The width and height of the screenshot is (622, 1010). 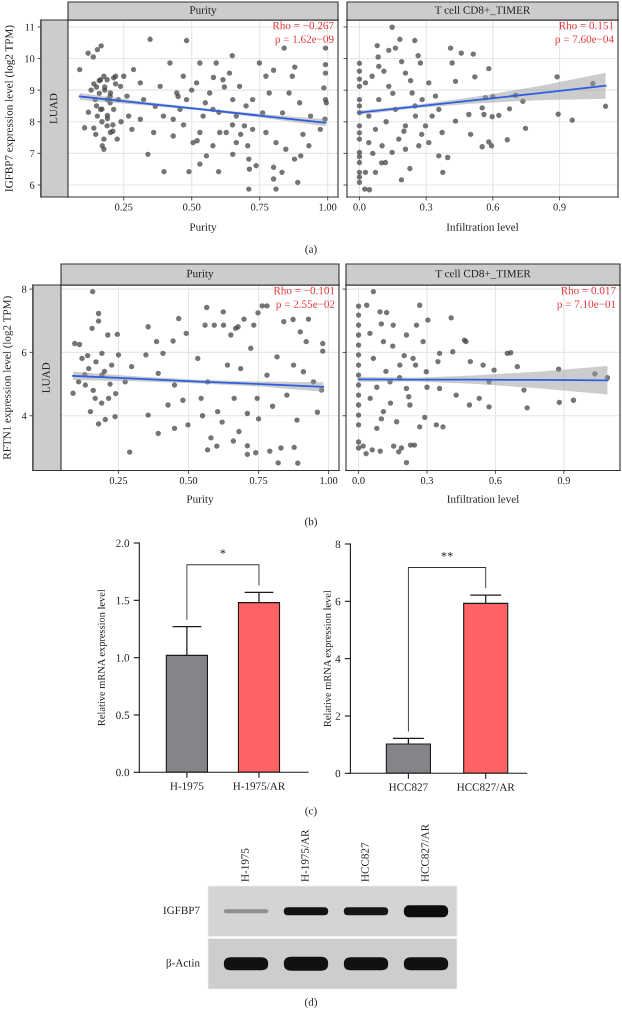 What do you see at coordinates (486, 787) in the screenshot?
I see `x-tick-label: HCC827/AR` at bounding box center [486, 787].